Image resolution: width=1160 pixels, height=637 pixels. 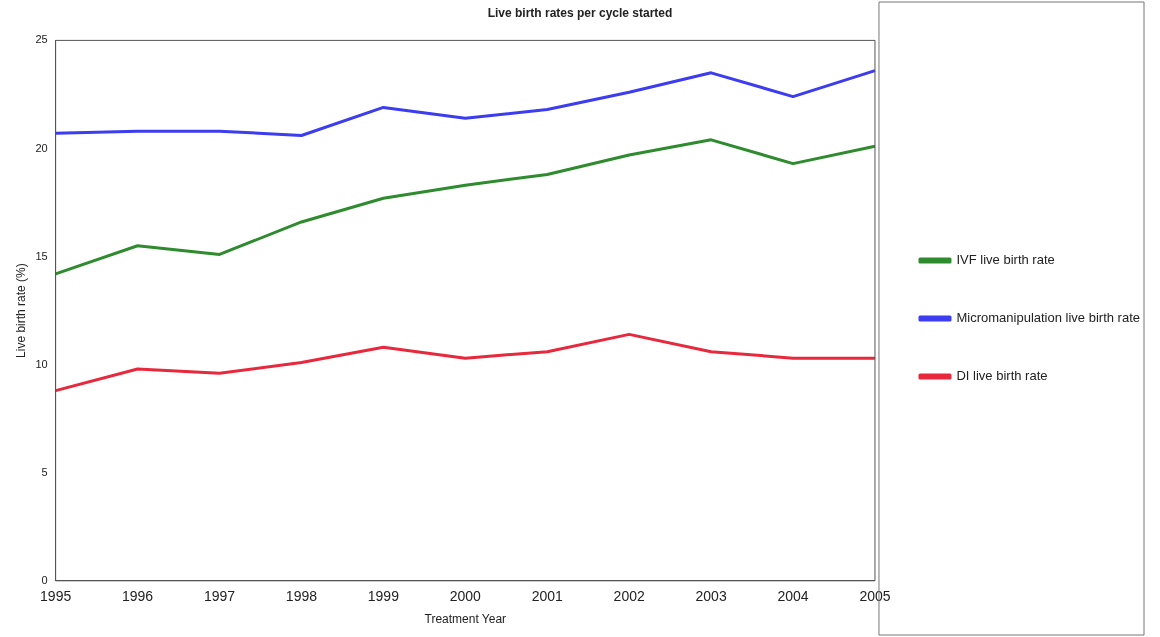 I want to click on x-tick-label: 2002, so click(x=629, y=596).